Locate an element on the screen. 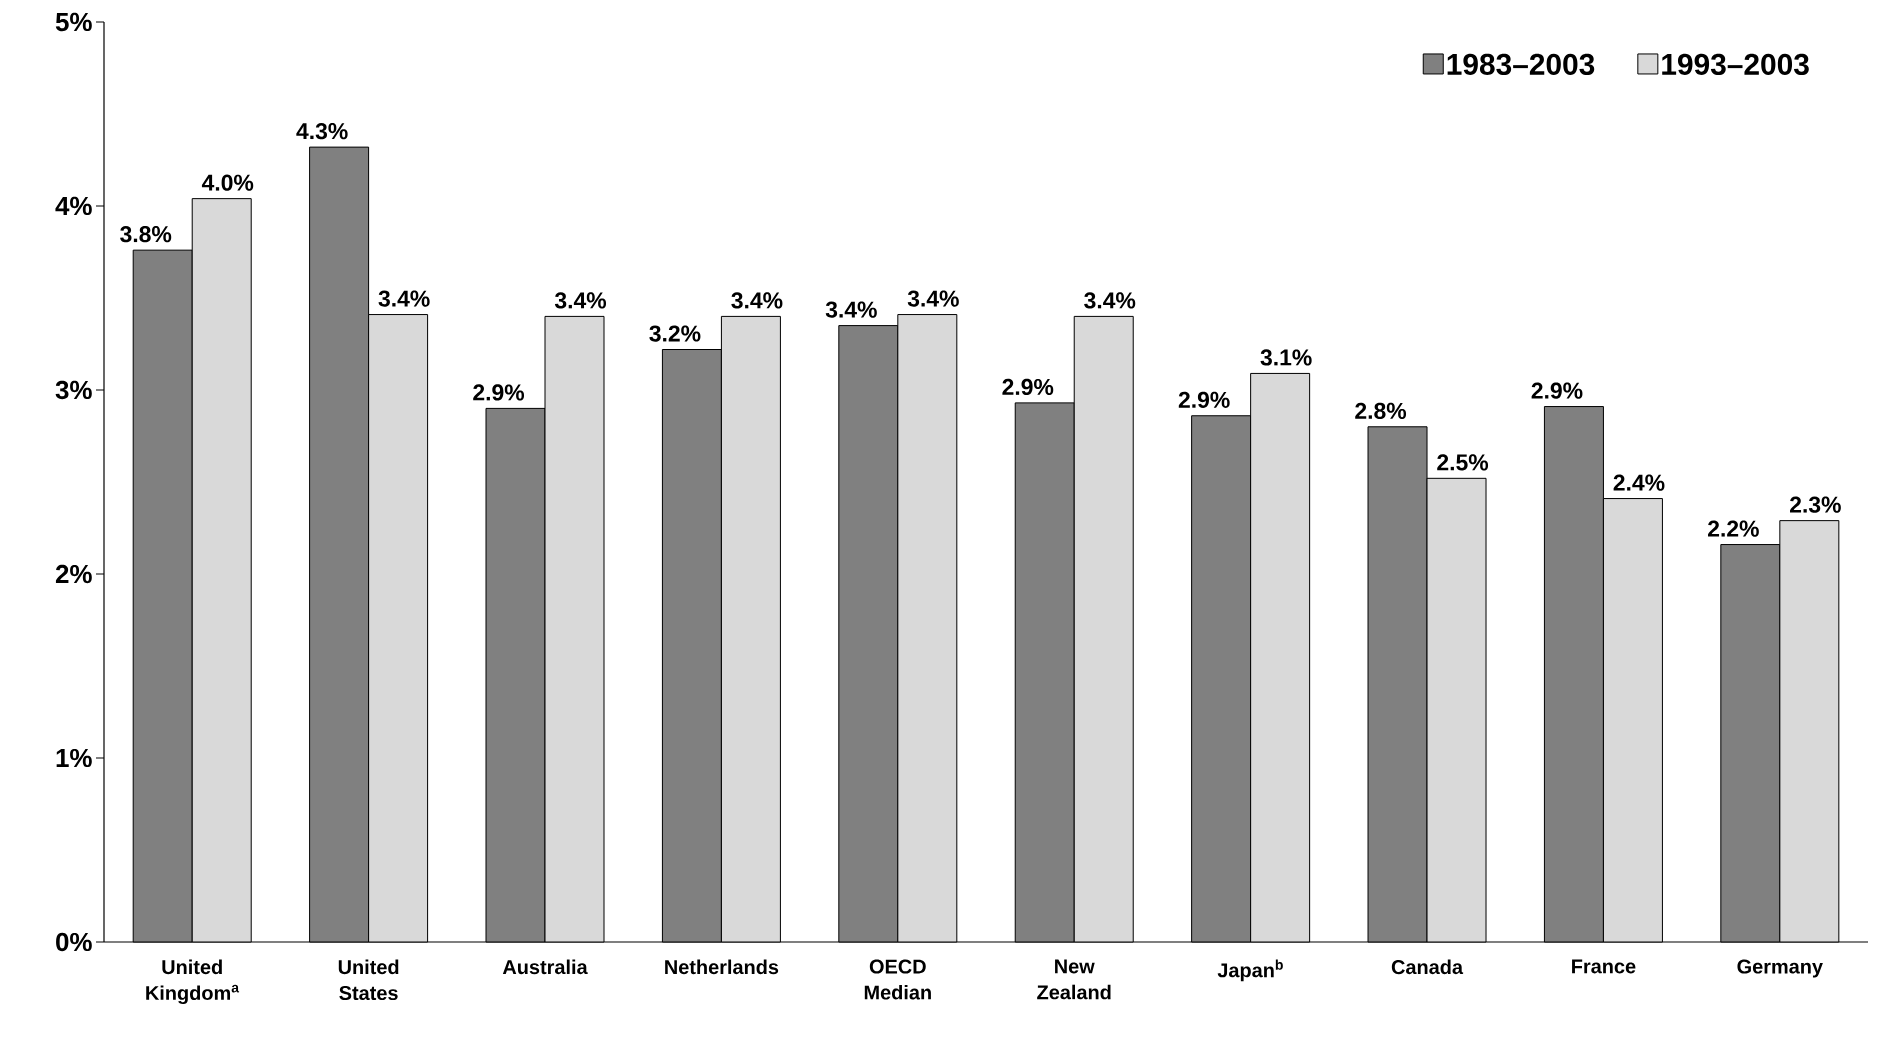 The width and height of the screenshot is (1881, 1043). y-tick-label: 1% is located at coordinates (74, 758).